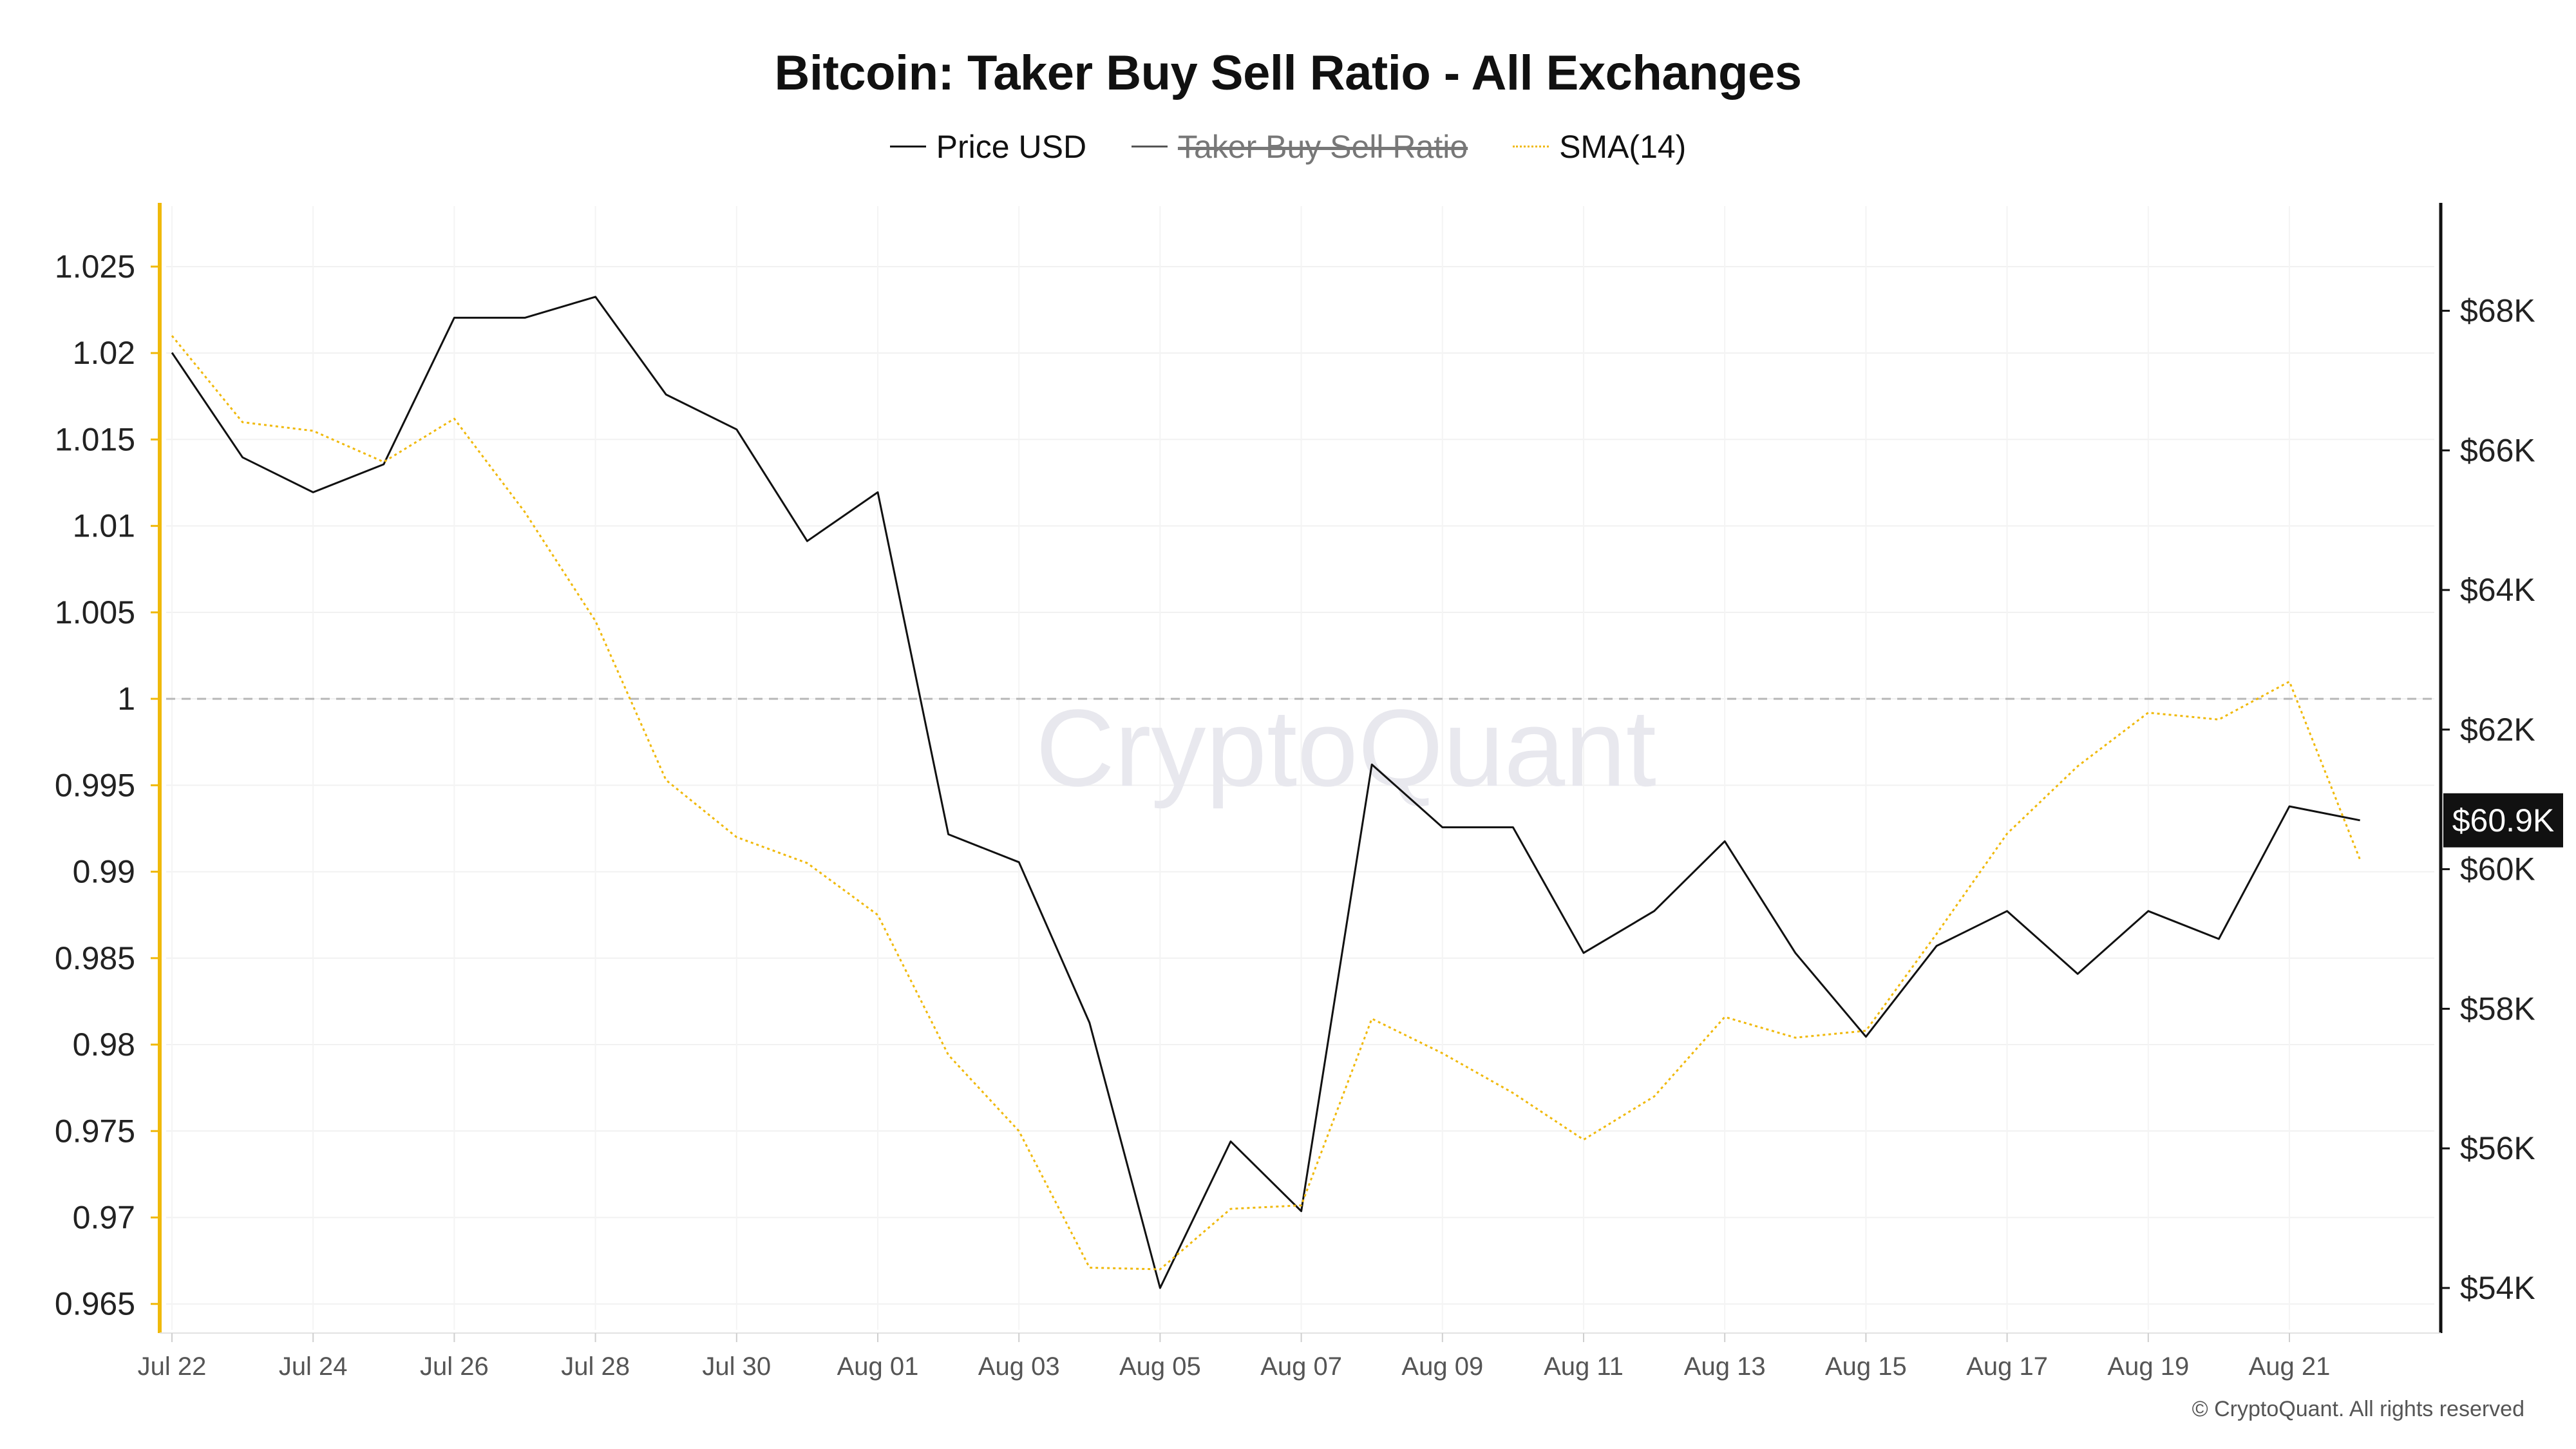 This screenshot has width=2576, height=1449. Describe the element at coordinates (2497, 730) in the screenshot. I see `right-axis-tick-label: $62K` at that location.